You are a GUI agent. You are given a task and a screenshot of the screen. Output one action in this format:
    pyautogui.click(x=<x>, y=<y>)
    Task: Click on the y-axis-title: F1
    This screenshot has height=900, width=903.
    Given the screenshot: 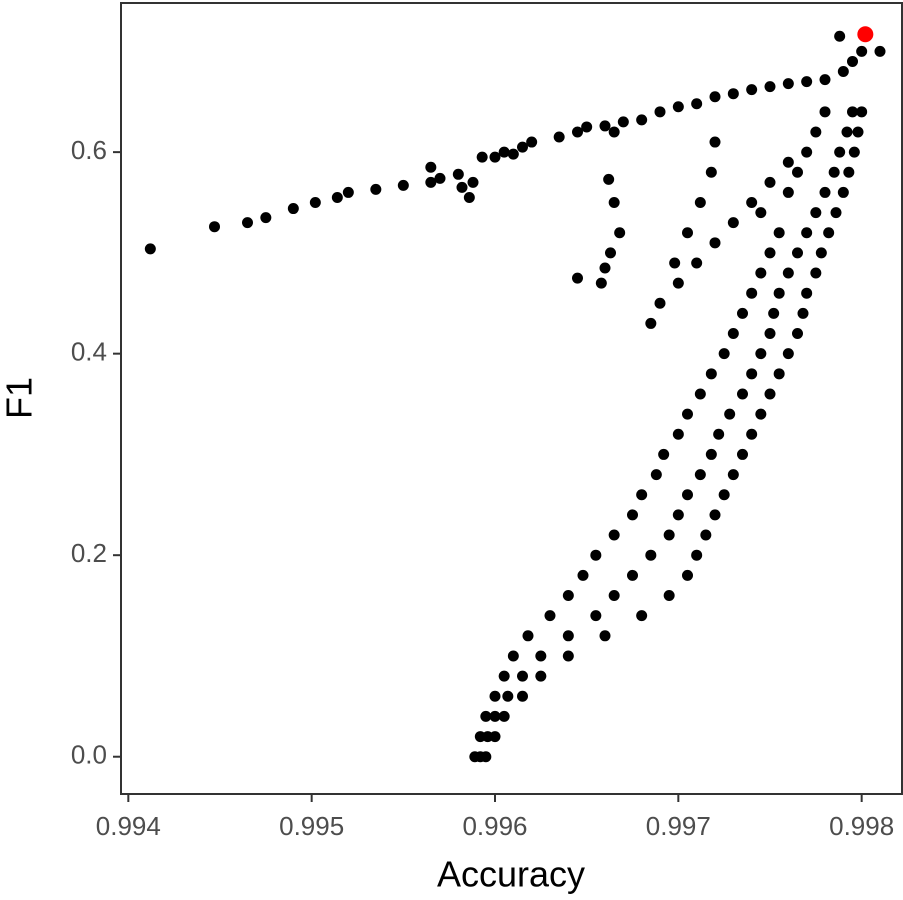 What is the action you would take?
    pyautogui.click(x=20, y=398)
    